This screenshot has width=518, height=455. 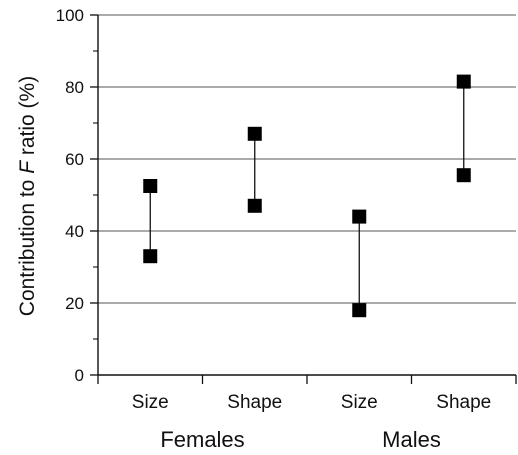 What do you see at coordinates (411, 439) in the screenshot?
I see `group-label: Males` at bounding box center [411, 439].